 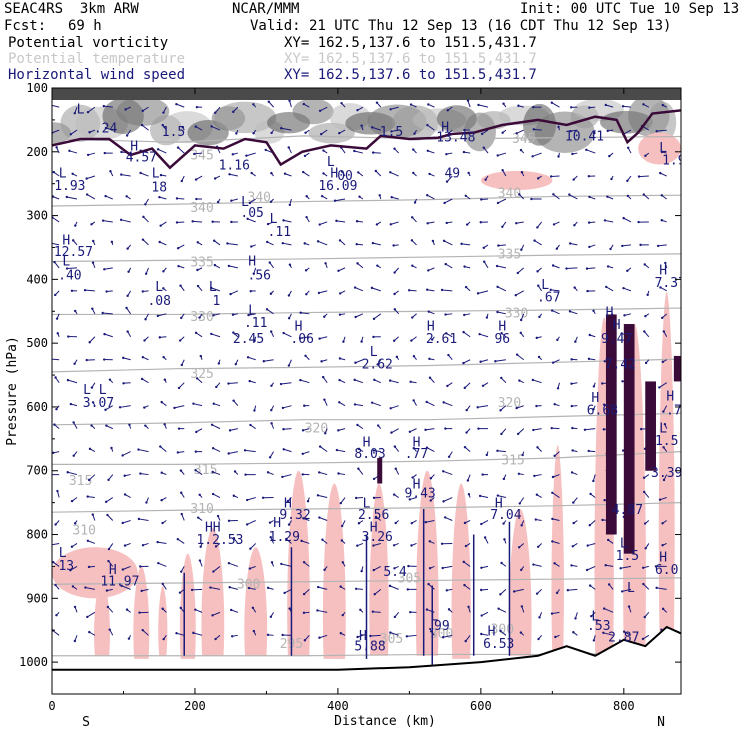 What do you see at coordinates (219, 540) in the screenshot?
I see `extremum-label: 1.2.53` at bounding box center [219, 540].